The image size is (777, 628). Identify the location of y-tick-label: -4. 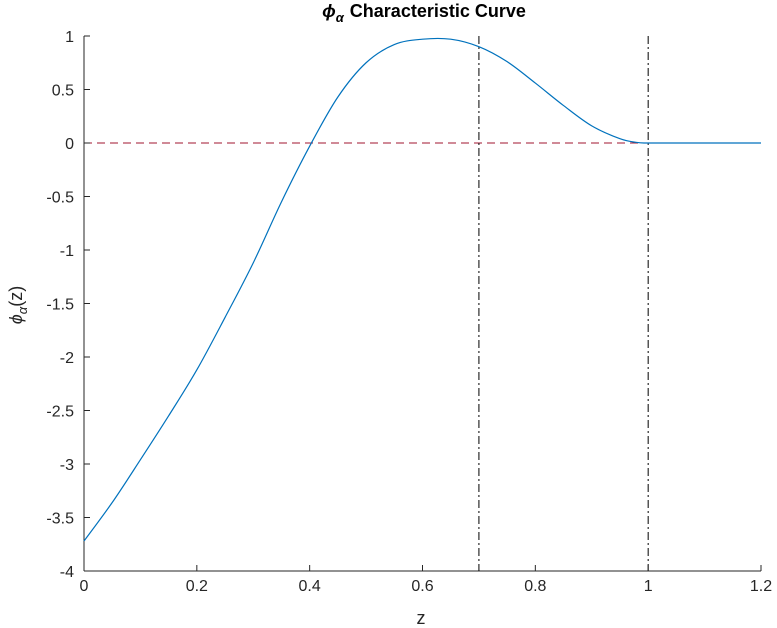
(67, 572).